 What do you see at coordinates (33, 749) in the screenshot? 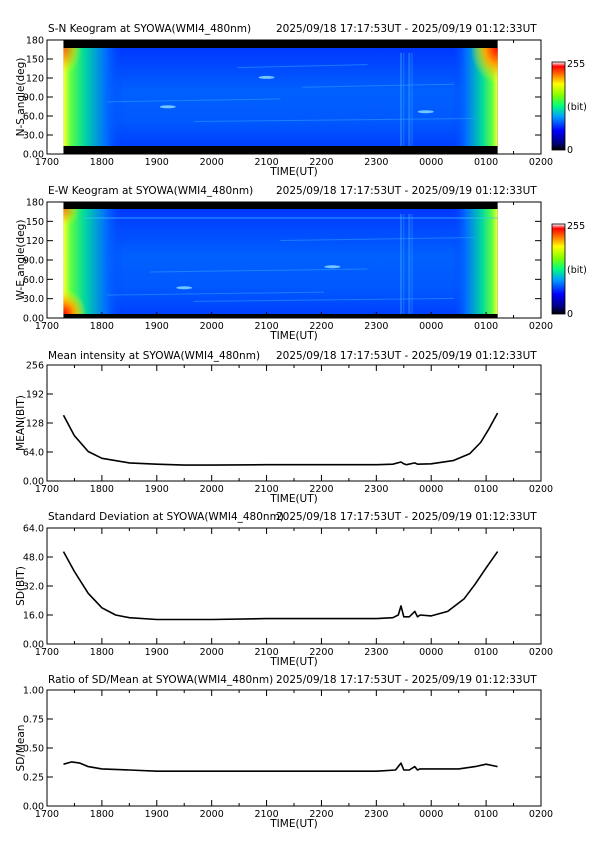
I see `y-tick-label: 0.50` at bounding box center [33, 749].